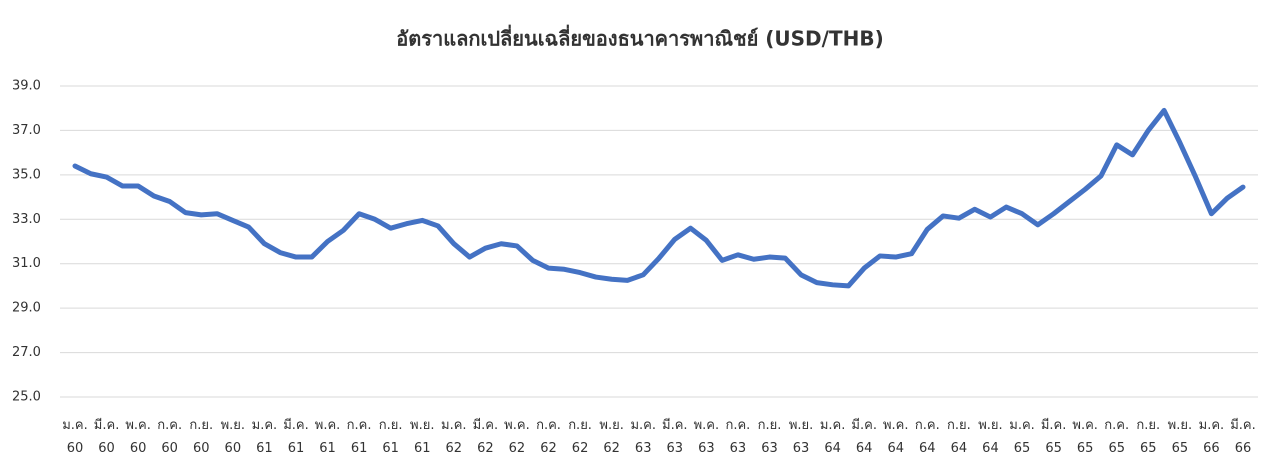  What do you see at coordinates (832, 437) in the screenshot?
I see `x-tick-label: ม.ค. 64` at bounding box center [832, 437].